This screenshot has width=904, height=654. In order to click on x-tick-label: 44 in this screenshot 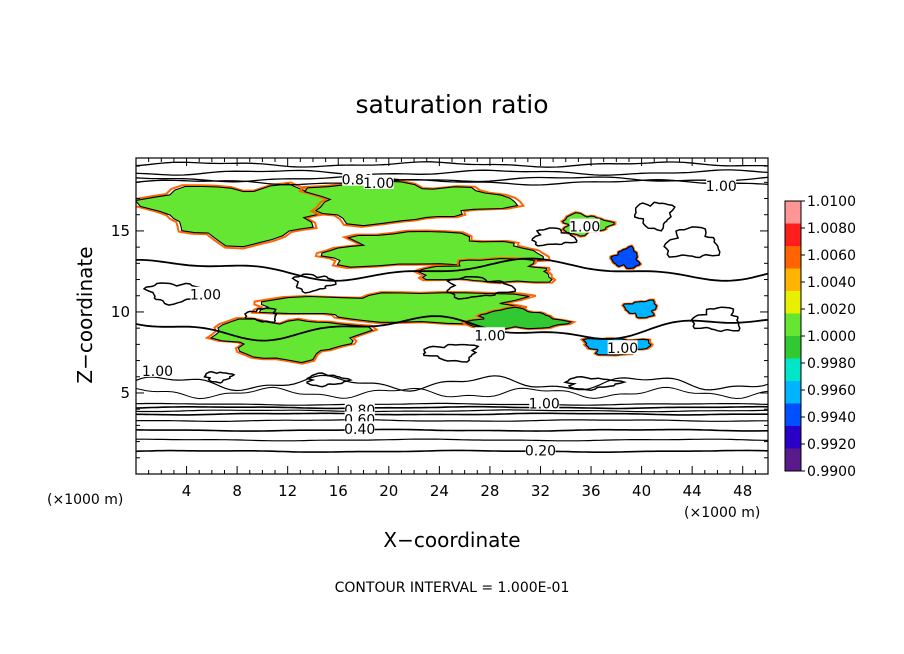, I will do `click(692, 491)`.